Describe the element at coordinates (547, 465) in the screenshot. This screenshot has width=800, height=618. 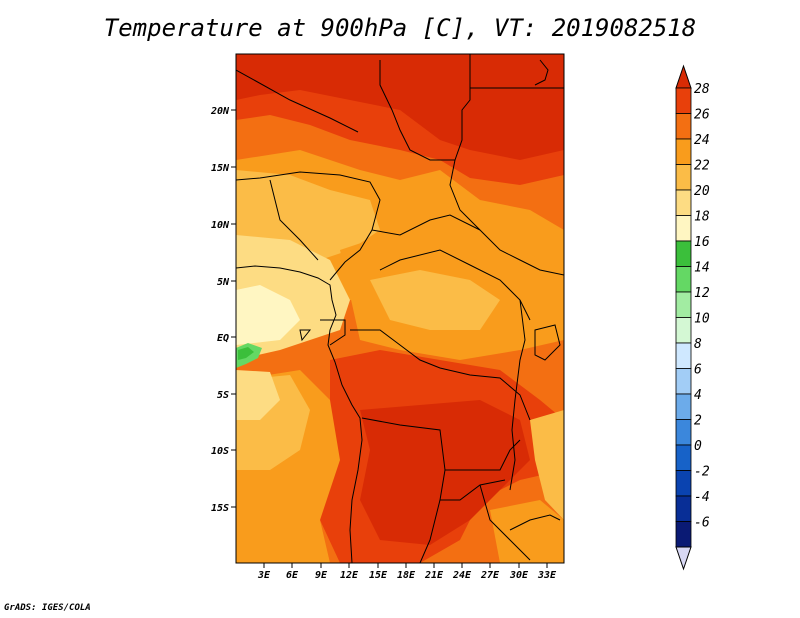
I see `east-coast-light` at that location.